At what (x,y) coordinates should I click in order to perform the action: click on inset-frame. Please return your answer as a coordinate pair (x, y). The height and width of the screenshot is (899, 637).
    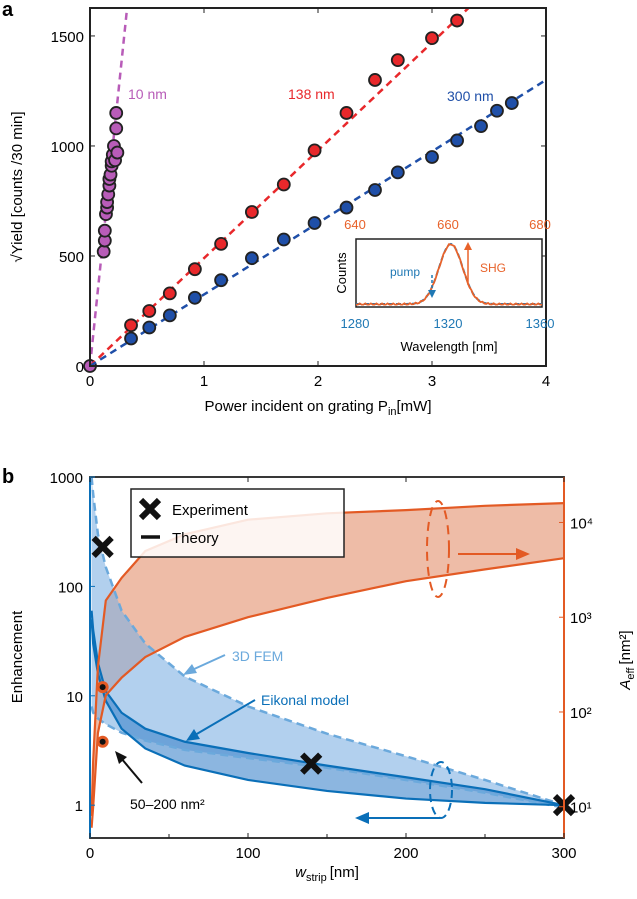
    Looking at the image, I should click on (449, 273).